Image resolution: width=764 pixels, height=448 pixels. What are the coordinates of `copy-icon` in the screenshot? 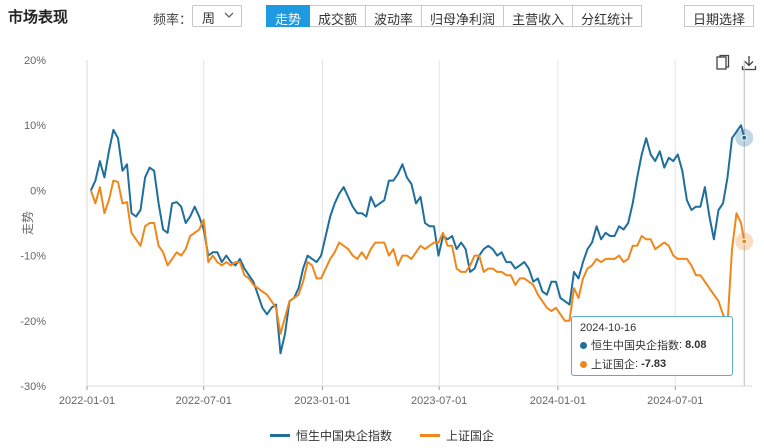 It's located at (723, 63).